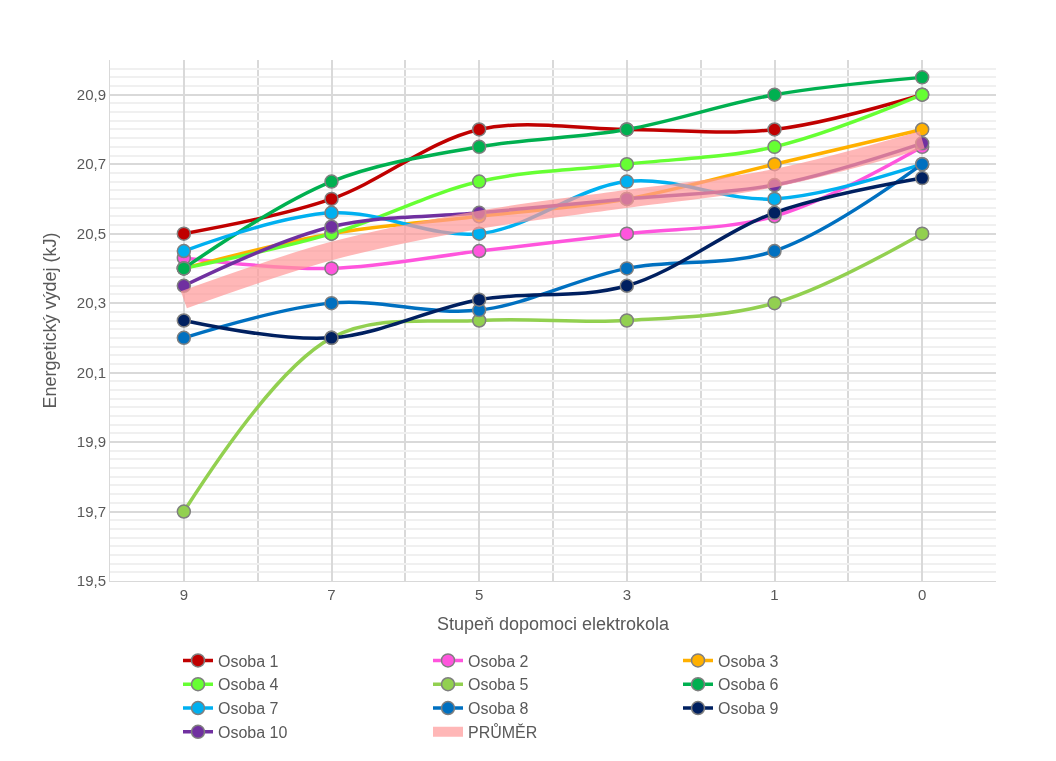 The height and width of the screenshot is (761, 1056). What do you see at coordinates (91, 164) in the screenshot?
I see `y-tick-label: 20,7` at bounding box center [91, 164].